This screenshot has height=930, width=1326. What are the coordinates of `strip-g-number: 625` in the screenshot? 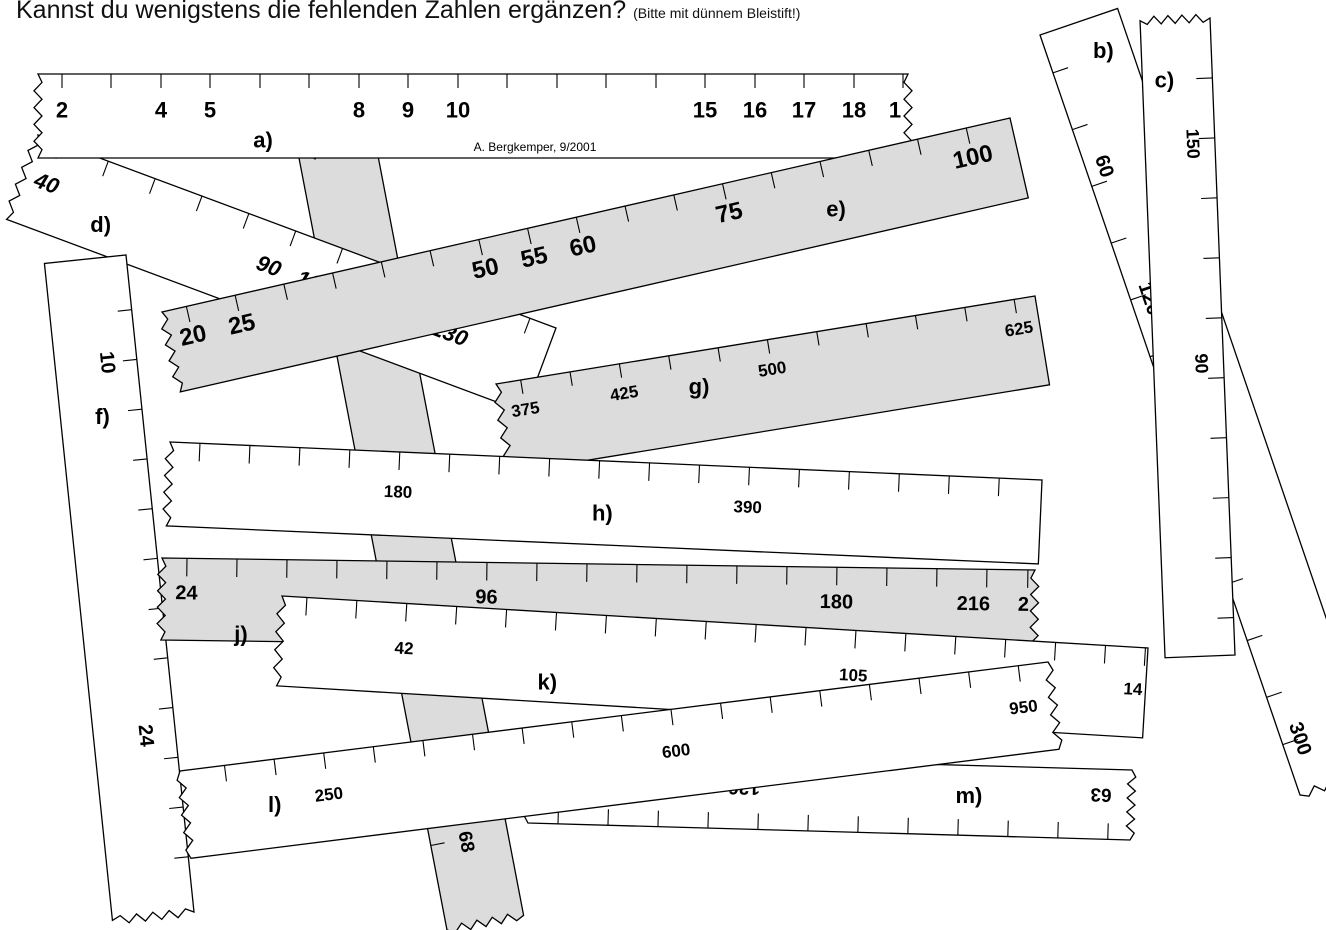 It's located at (1018, 328).